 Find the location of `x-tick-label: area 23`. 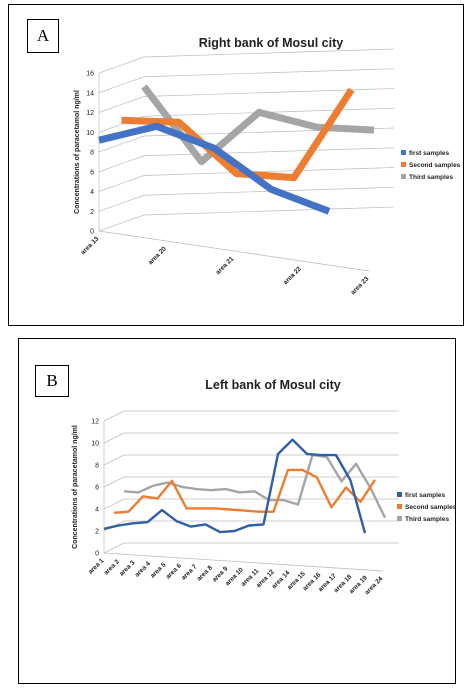

x-tick-label: area 23 is located at coordinates (360, 285).